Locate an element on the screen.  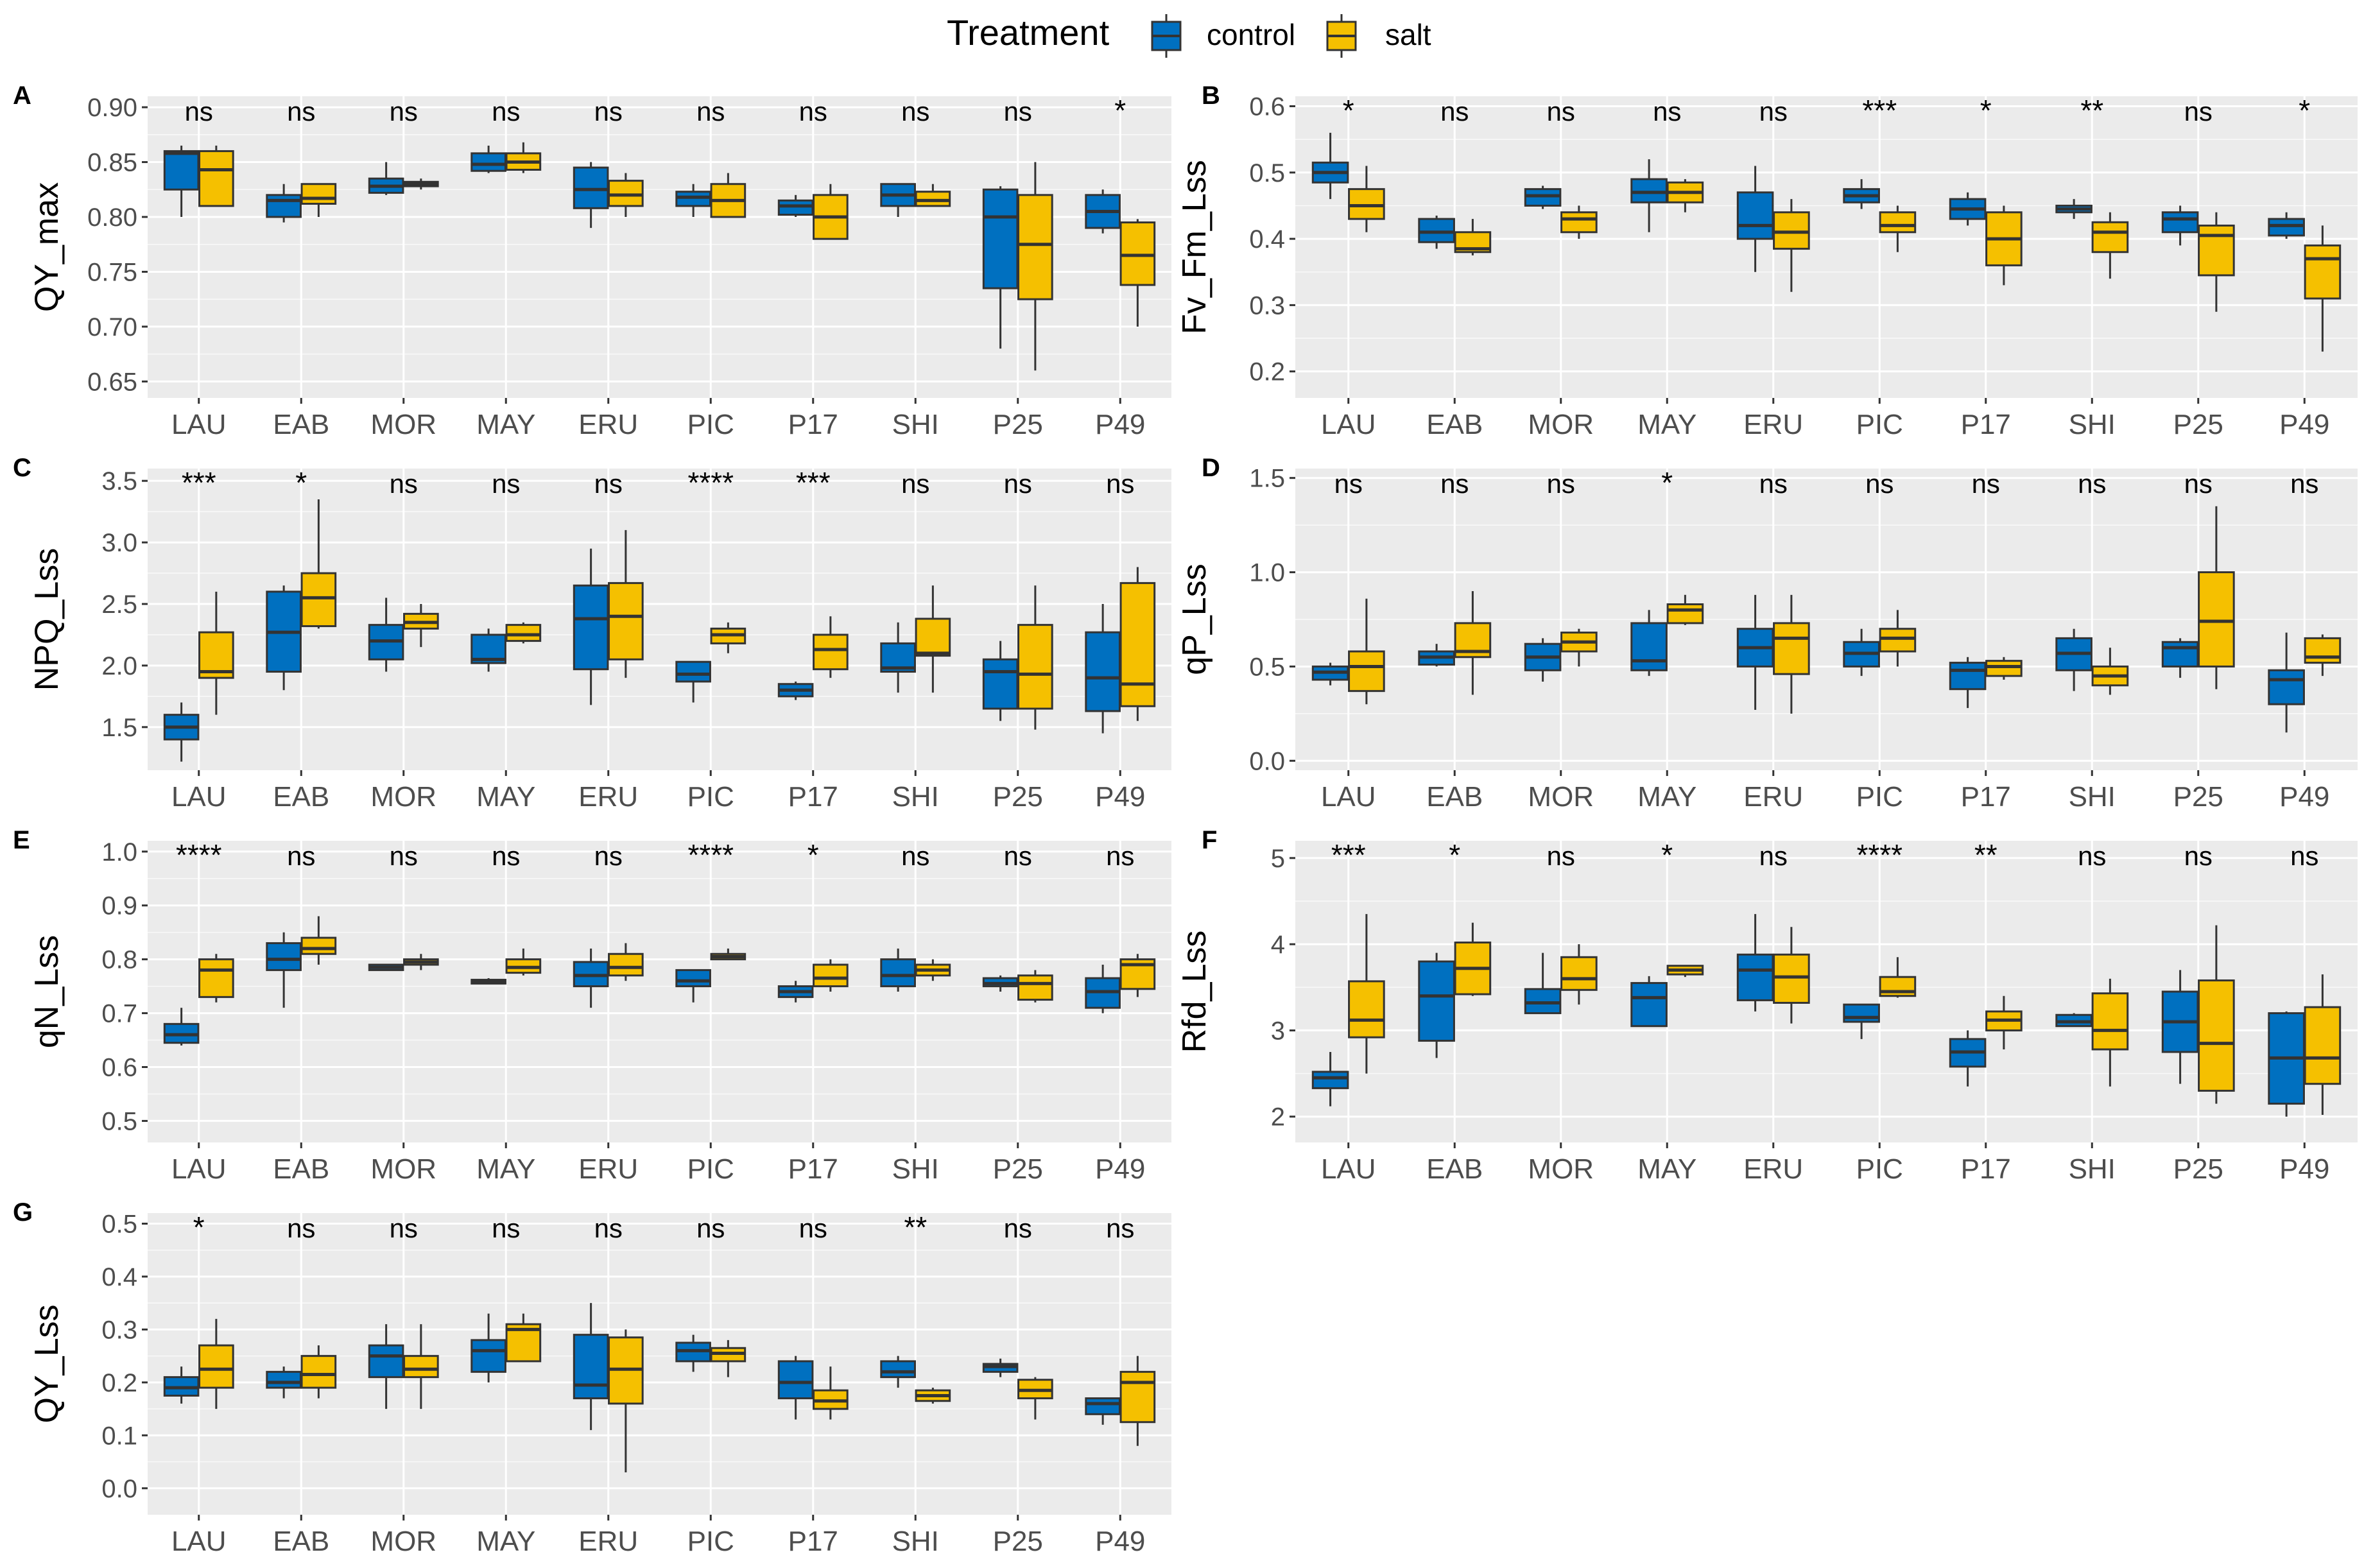
x-tick-label-eru: ERU is located at coordinates (1773, 797).